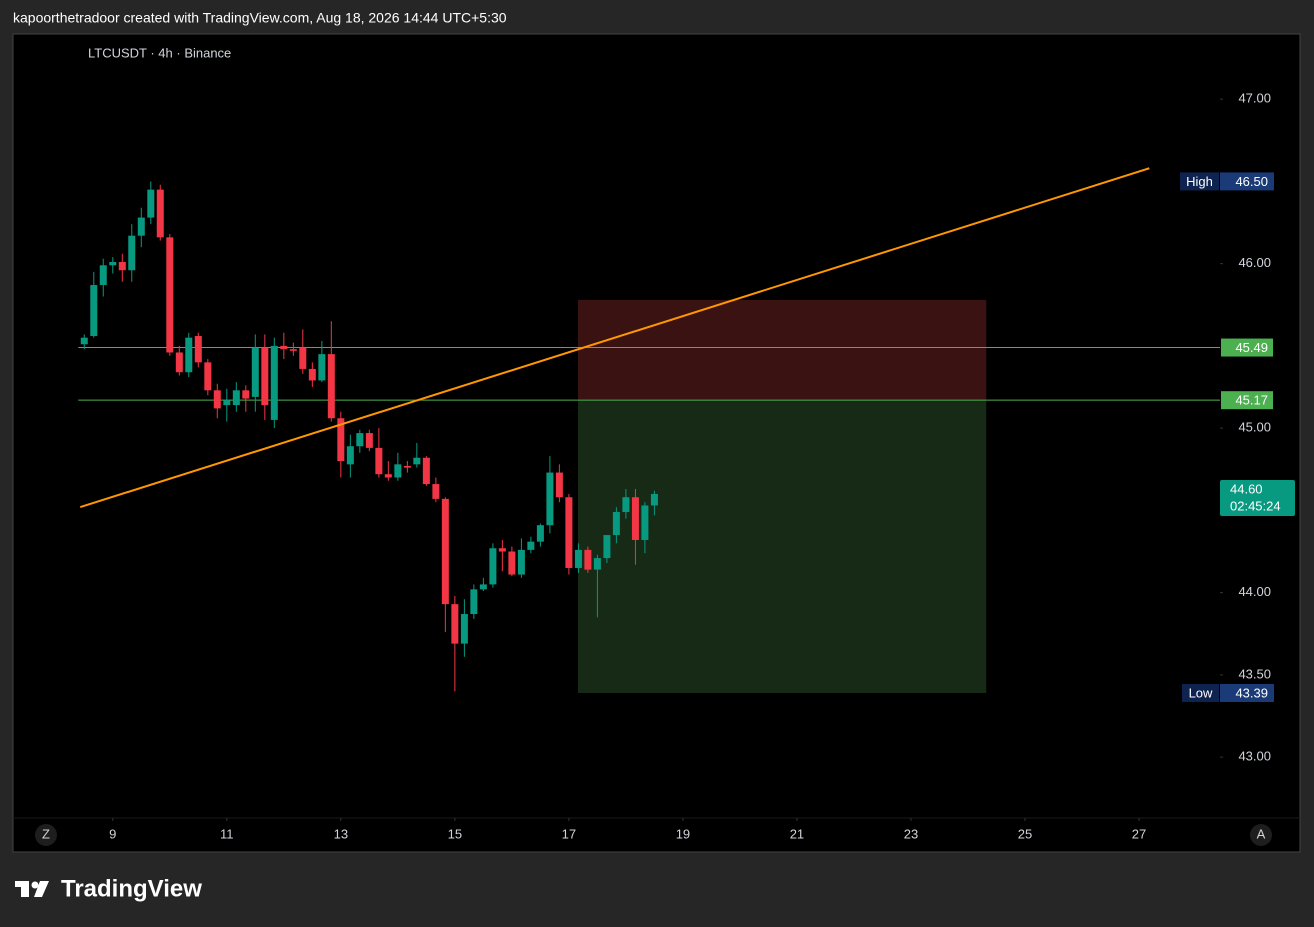  I want to click on marker-value: 46.50, so click(1251, 181).